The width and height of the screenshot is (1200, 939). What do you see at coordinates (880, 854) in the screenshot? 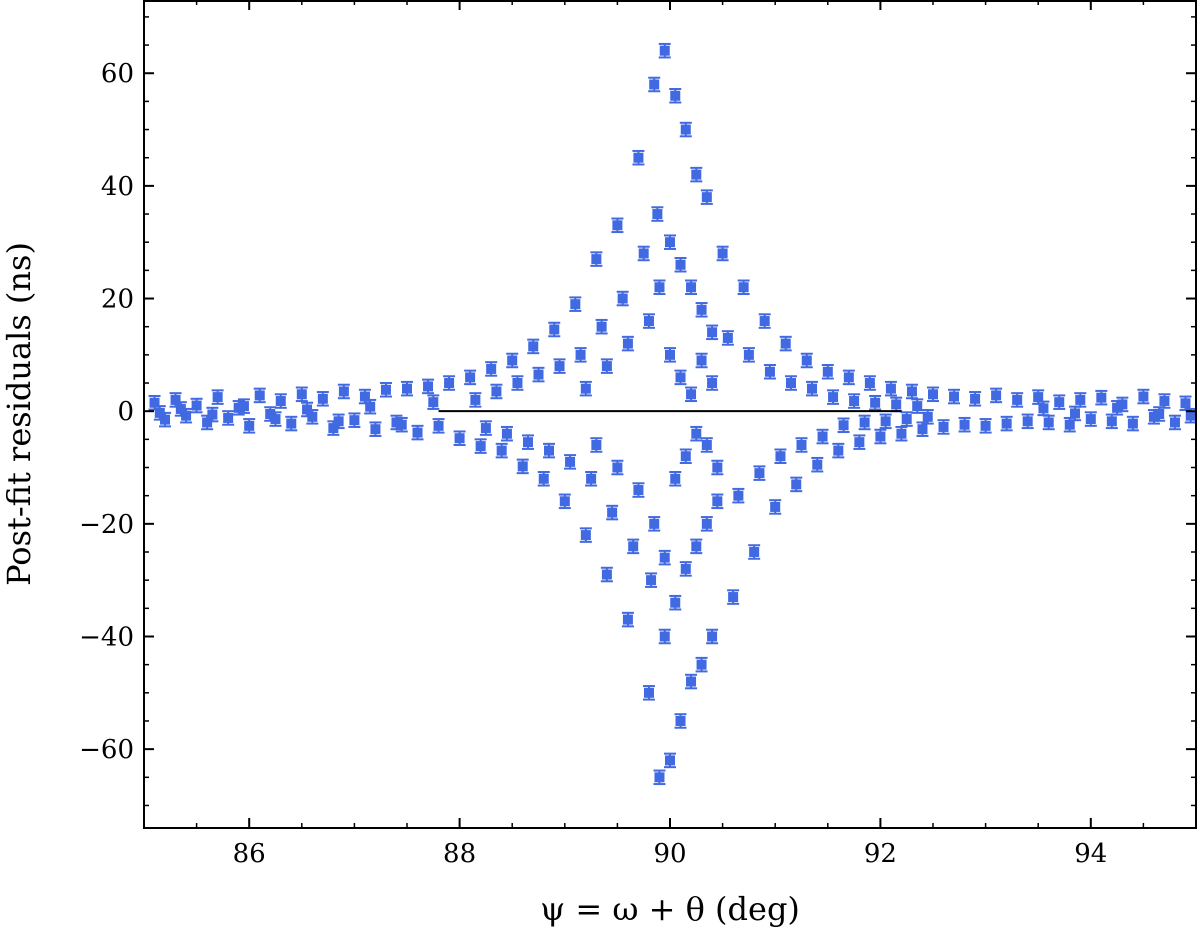
I see `x-tick-label: 92` at bounding box center [880, 854].